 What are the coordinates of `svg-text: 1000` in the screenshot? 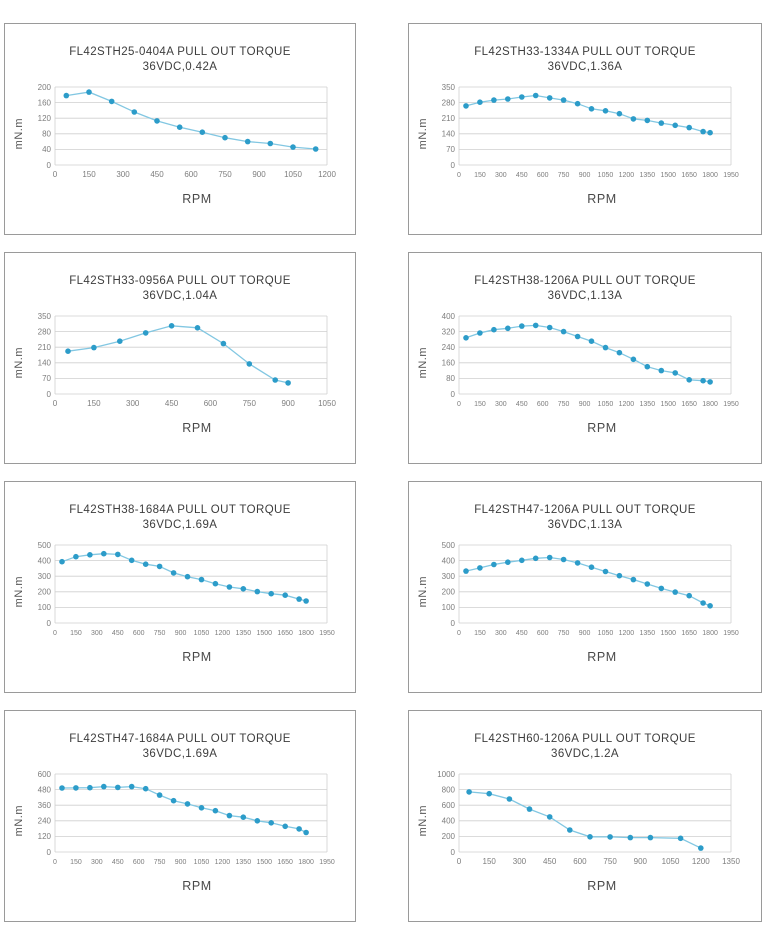 It's located at (446, 774).